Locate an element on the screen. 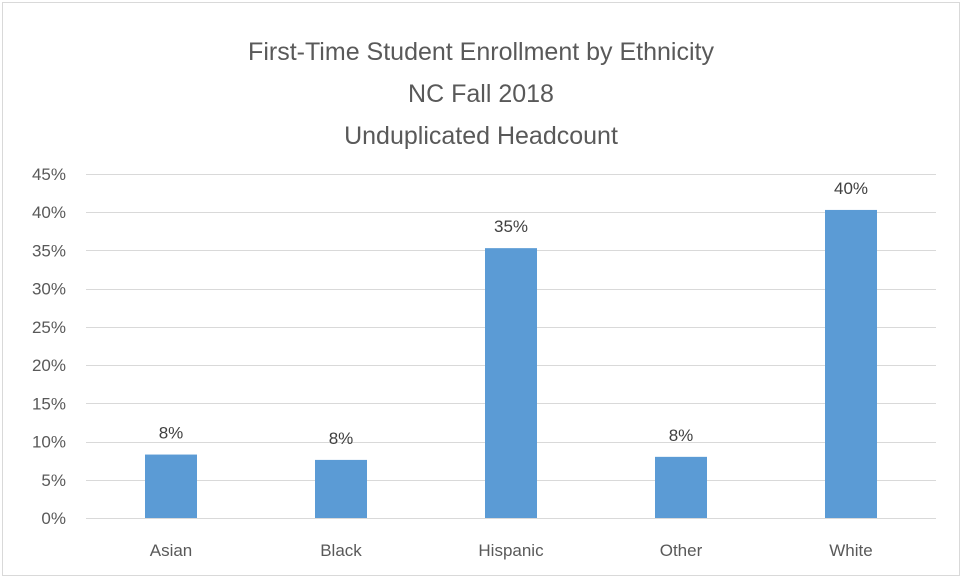 The width and height of the screenshot is (964, 580). y-tick-label: 20% is located at coordinates (49, 365).